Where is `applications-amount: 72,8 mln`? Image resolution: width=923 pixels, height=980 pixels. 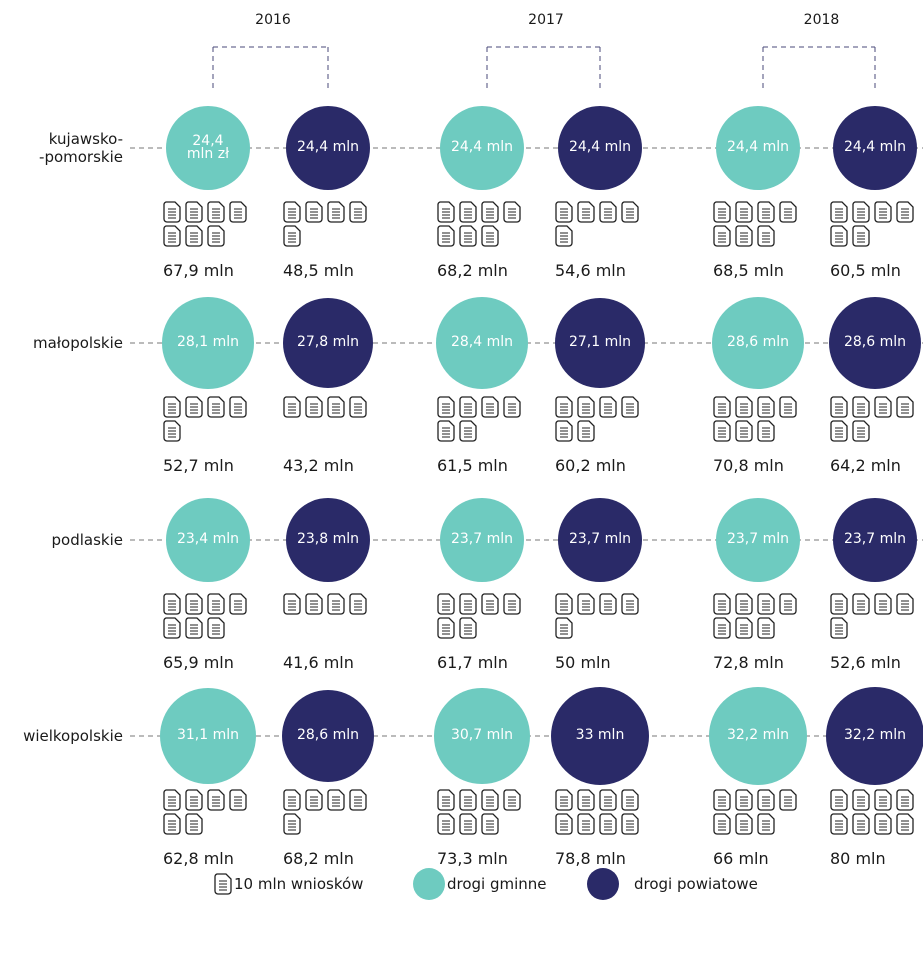 applications-amount: 72,8 mln is located at coordinates (748, 662).